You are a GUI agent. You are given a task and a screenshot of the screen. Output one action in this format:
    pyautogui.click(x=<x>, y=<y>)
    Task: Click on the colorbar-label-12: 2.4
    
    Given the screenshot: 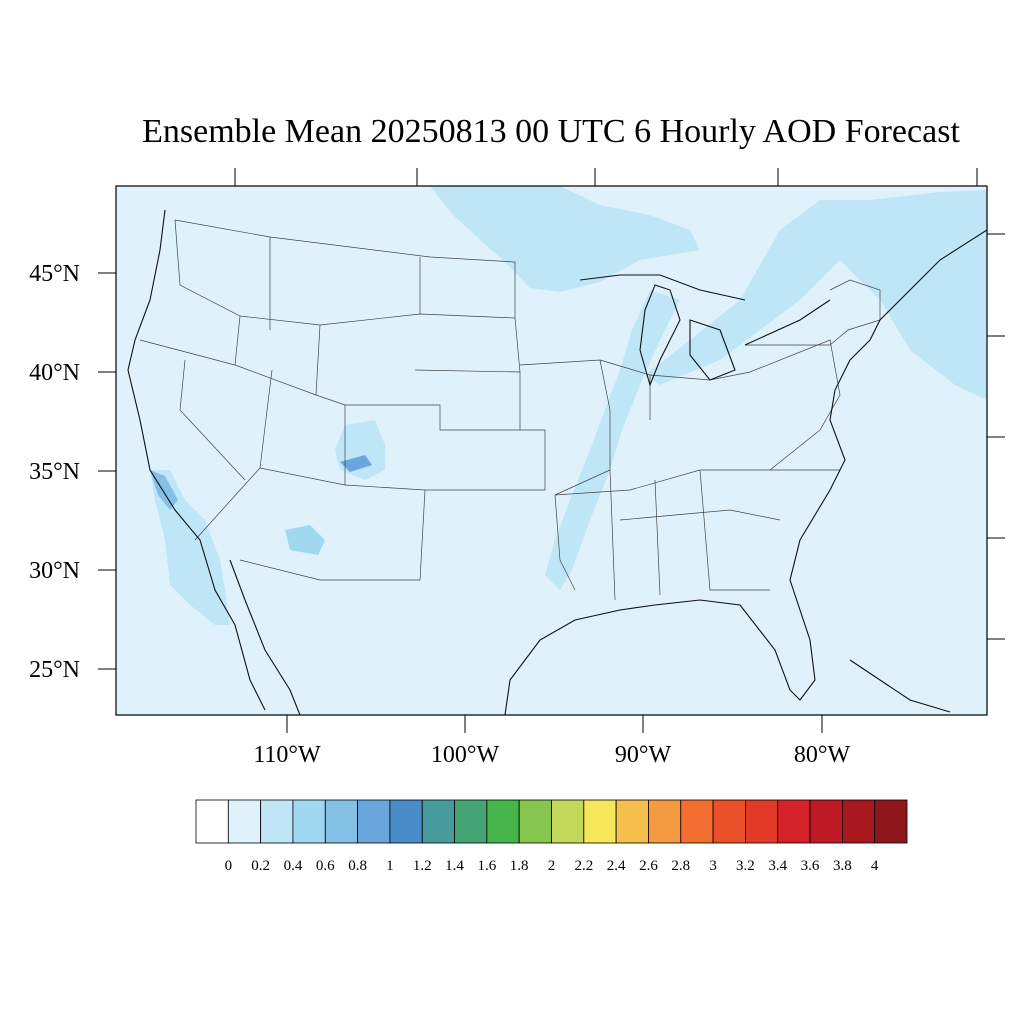 What is the action you would take?
    pyautogui.click(x=616, y=866)
    